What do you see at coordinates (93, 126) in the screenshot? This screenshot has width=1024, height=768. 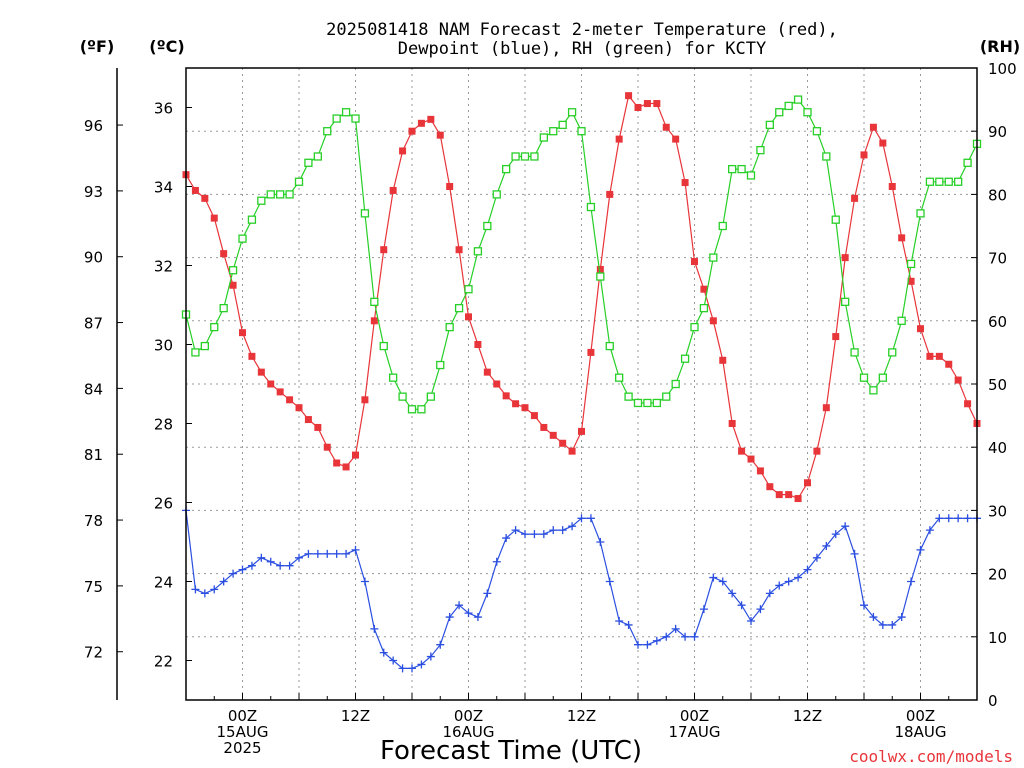 I see `fahrenheit-tick-label: 96` at bounding box center [93, 126].